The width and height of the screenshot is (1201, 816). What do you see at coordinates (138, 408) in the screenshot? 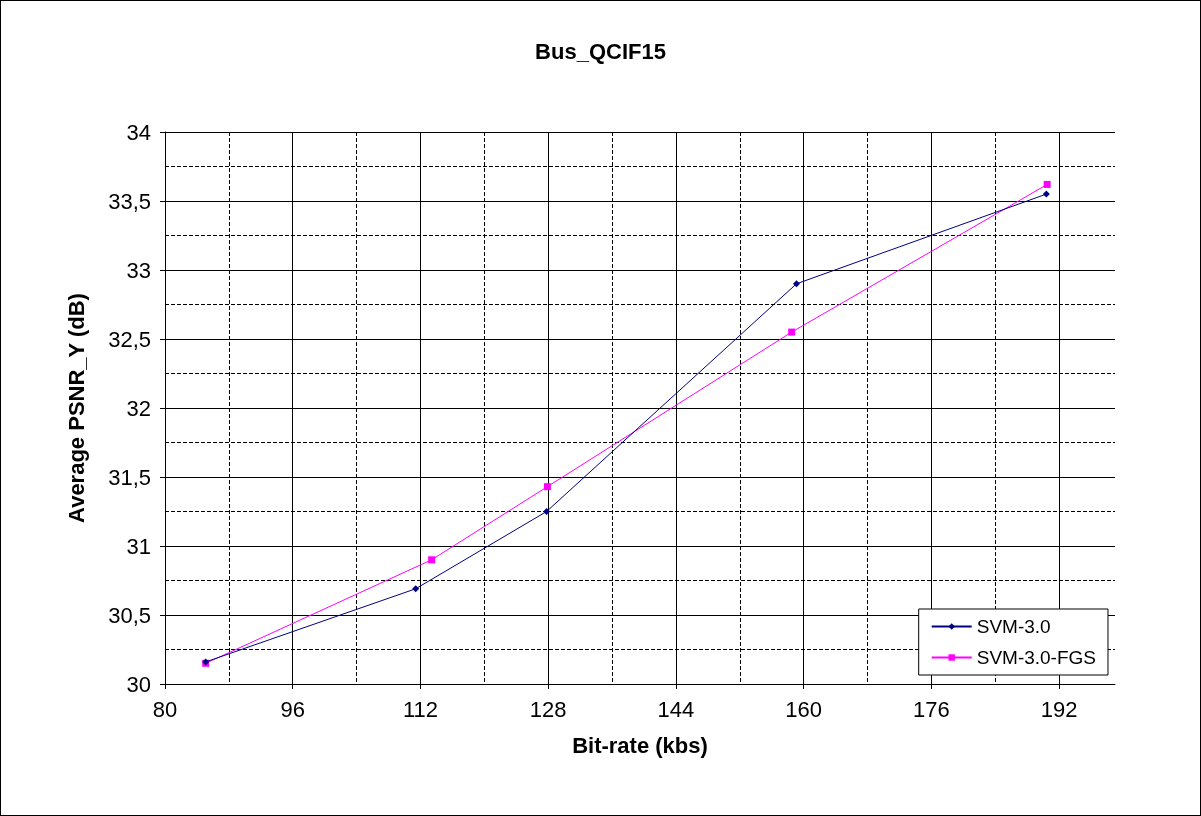
I see `y-tick-label: 32` at bounding box center [138, 408].